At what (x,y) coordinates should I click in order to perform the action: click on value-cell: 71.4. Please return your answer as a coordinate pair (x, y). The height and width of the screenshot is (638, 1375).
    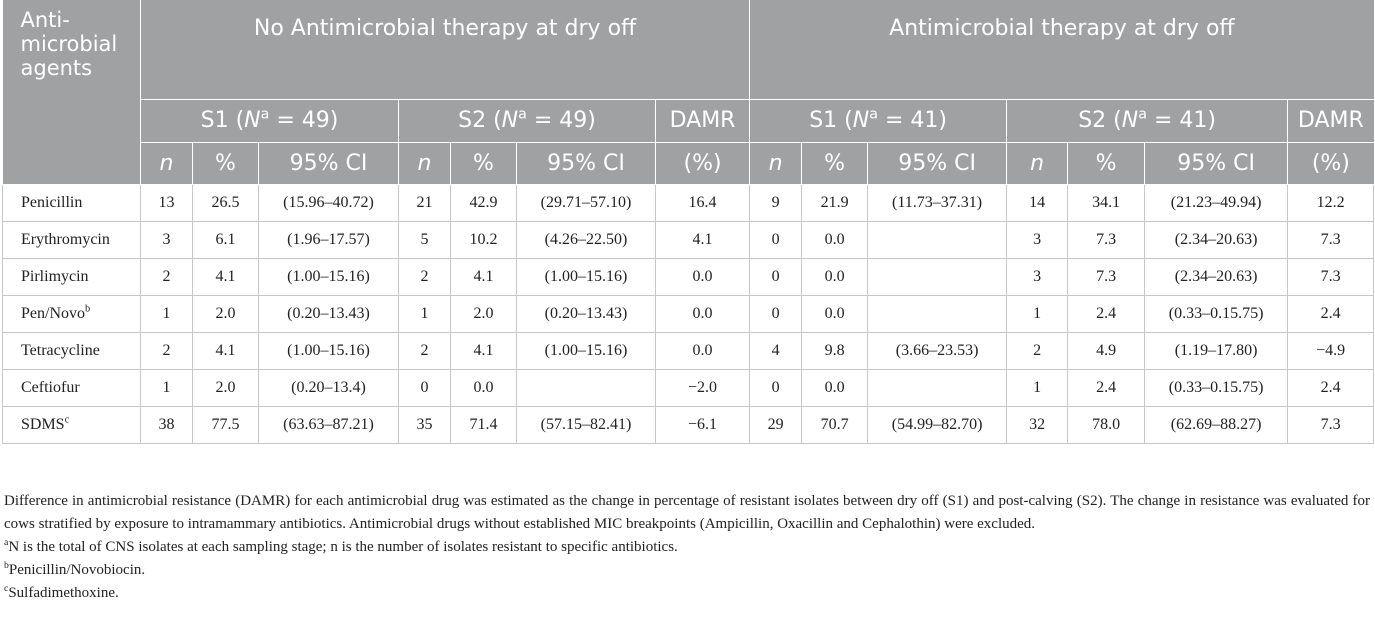
    Looking at the image, I should click on (483, 425).